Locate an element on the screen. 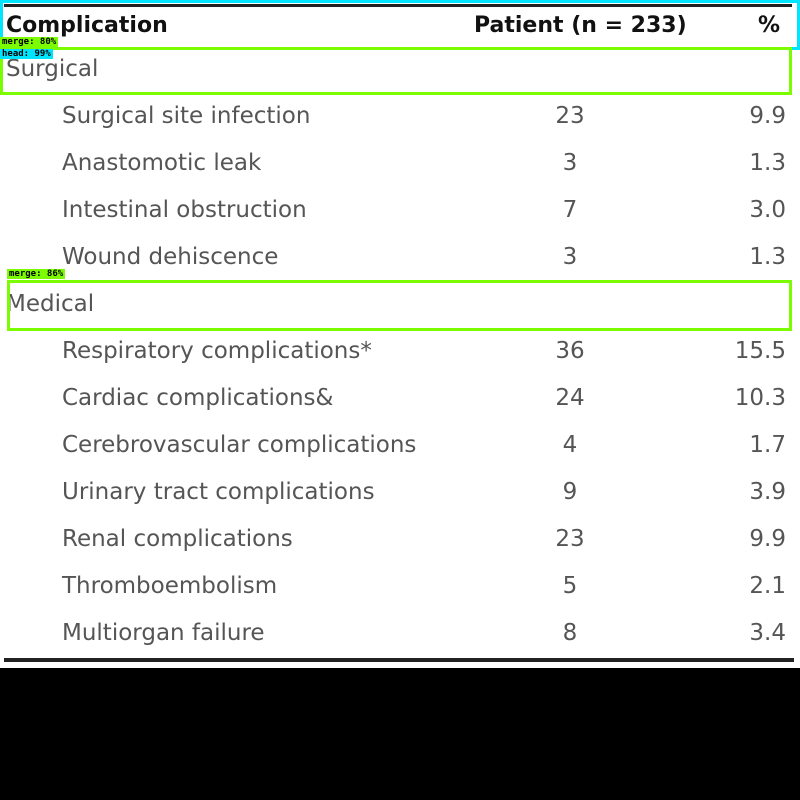  row-name: Wound dehiscence is located at coordinates (170, 257).